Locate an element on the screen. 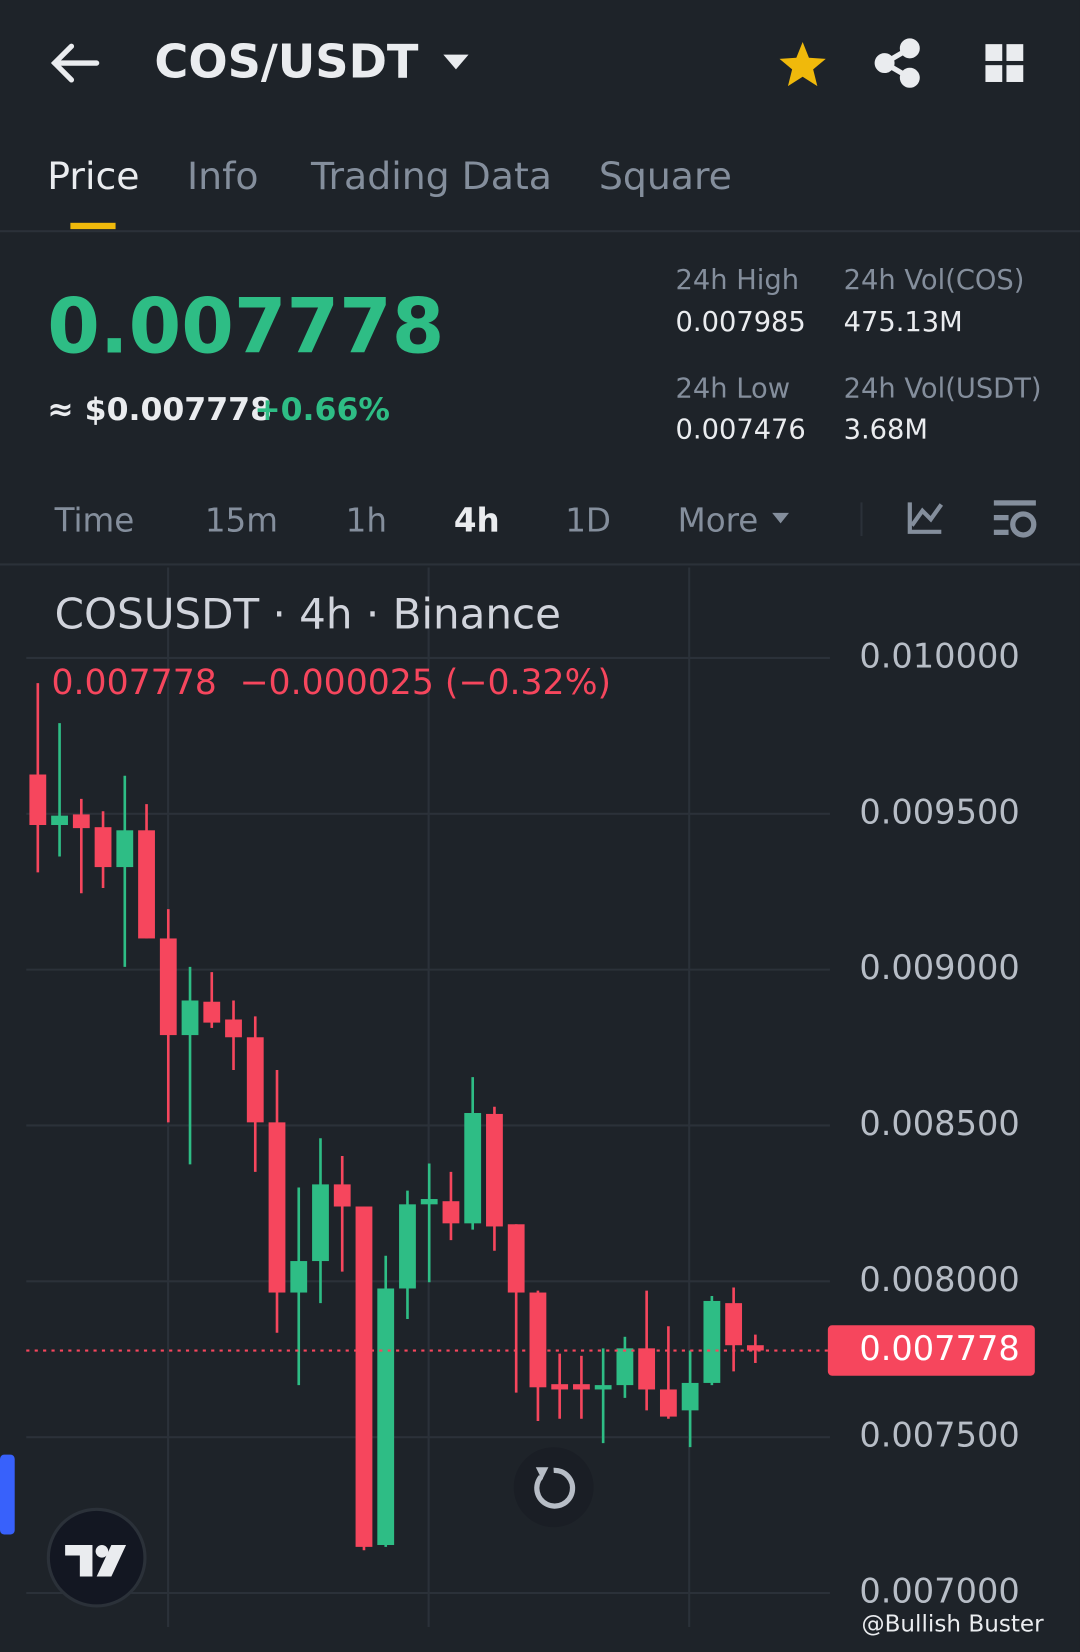 This screenshot has height=1652, width=1080. stat-label: 24h Low is located at coordinates (733, 388).